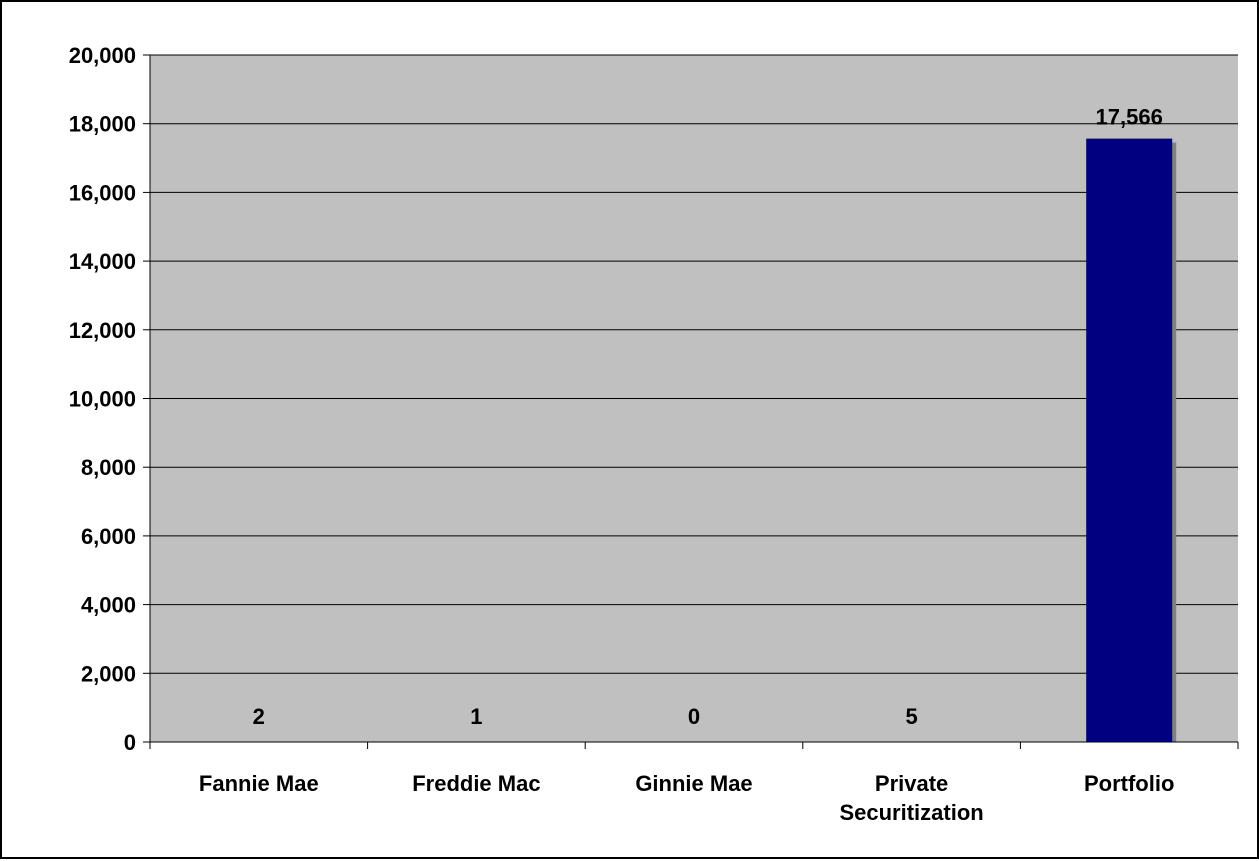 The image size is (1259, 861). I want to click on y-tick-label: 14,000, so click(102, 261).